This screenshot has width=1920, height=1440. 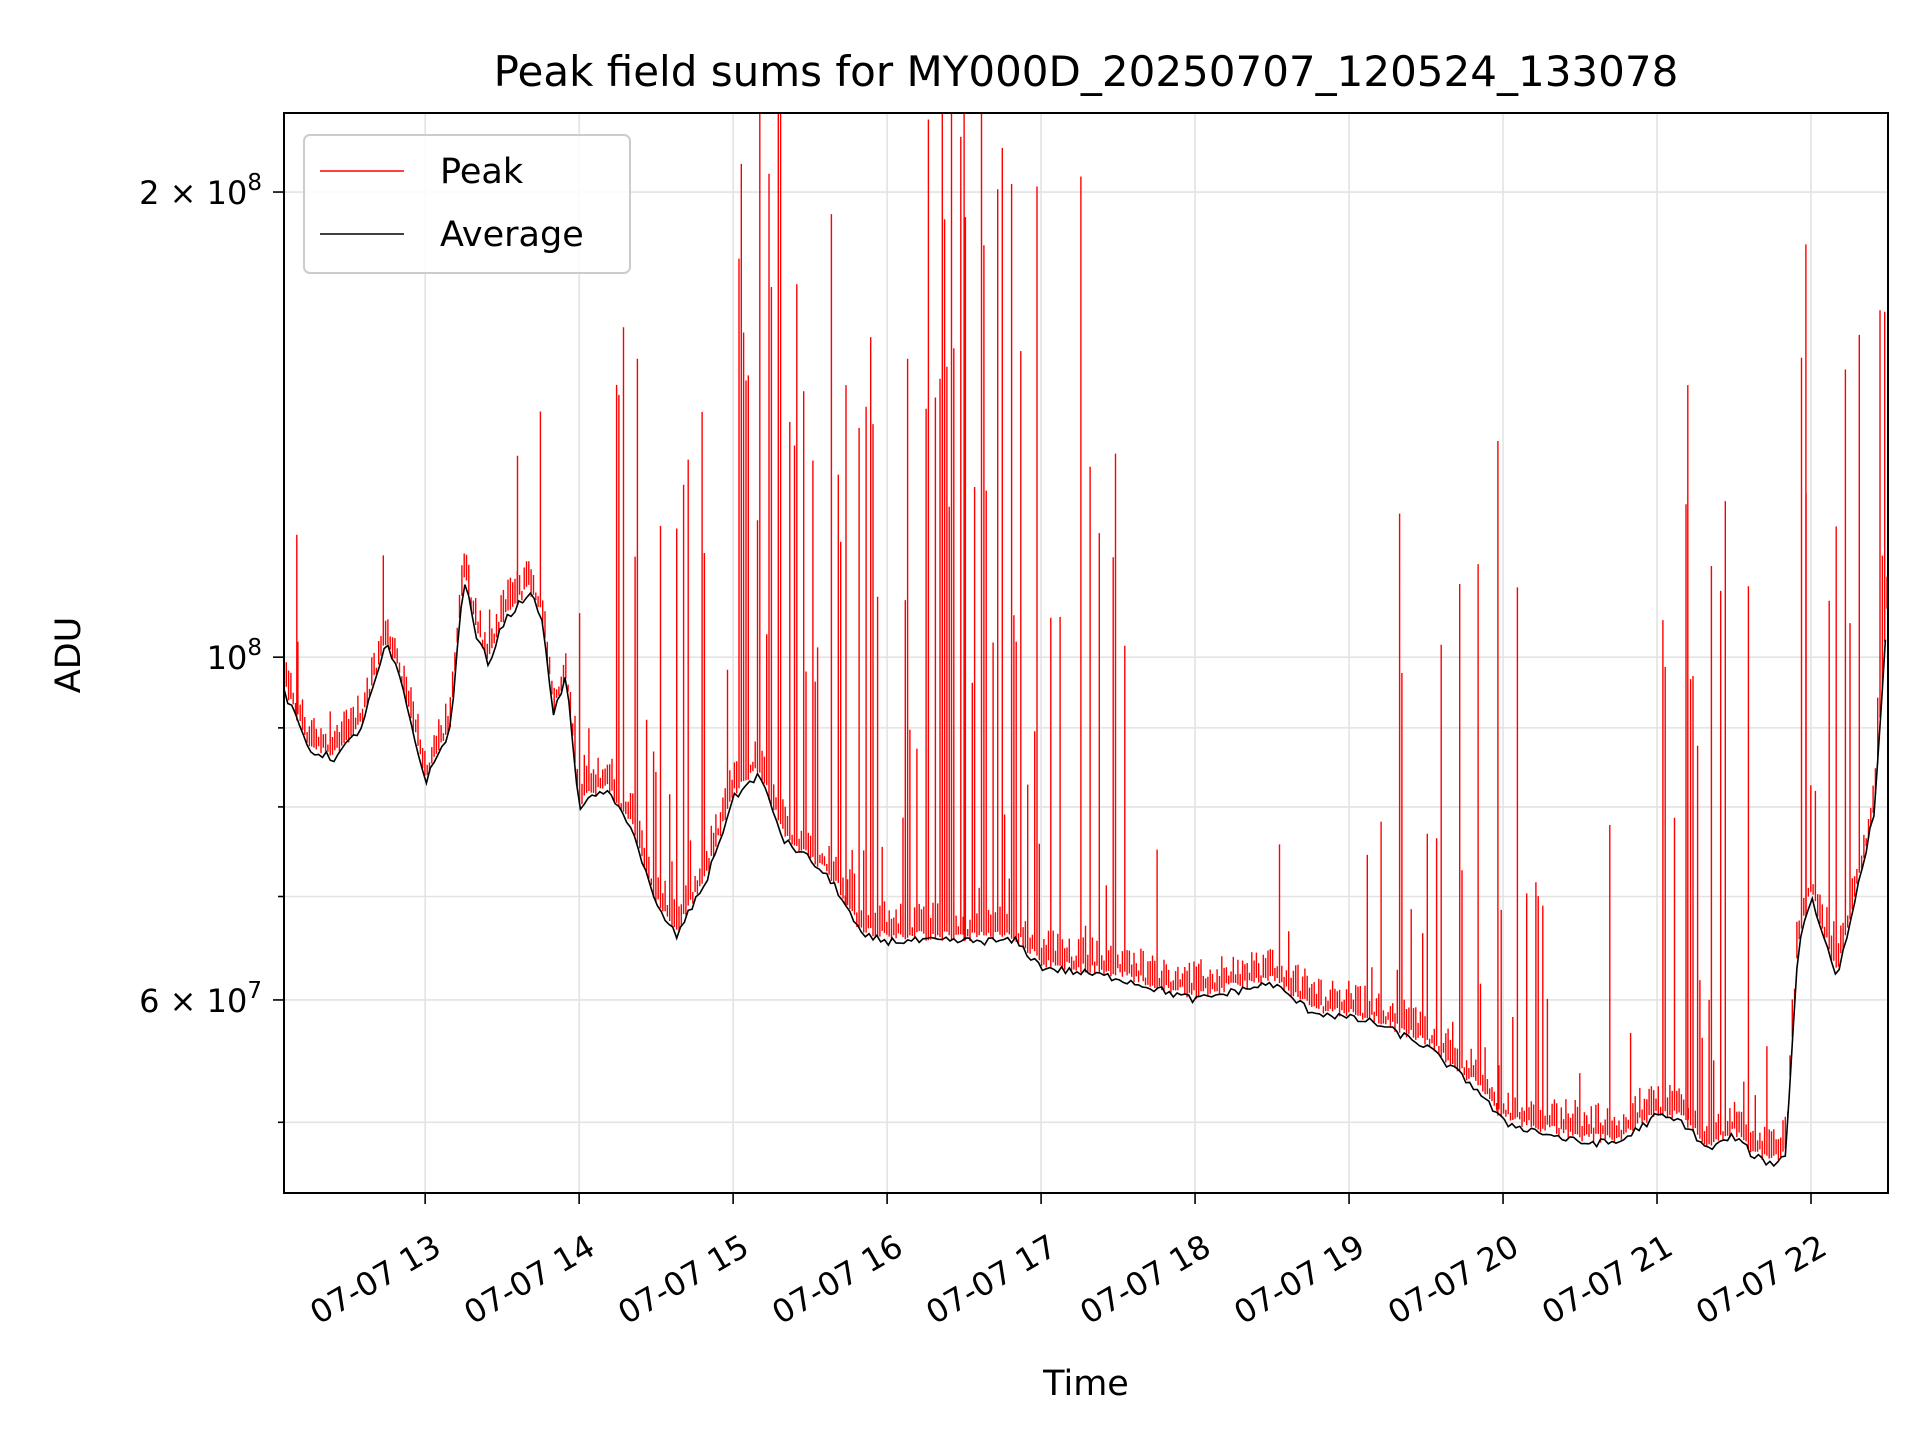 I want to click on legend: Peak Average, so click(x=467, y=204).